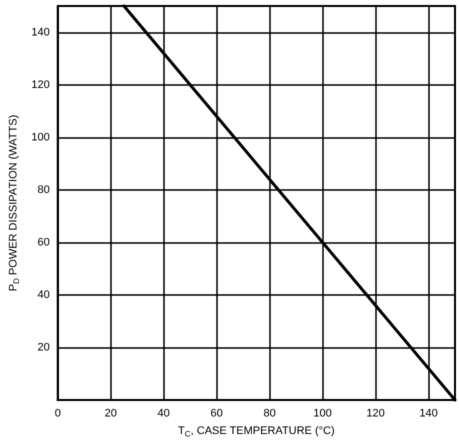 The height and width of the screenshot is (445, 459). What do you see at coordinates (44, 242) in the screenshot?
I see `y-tick-label: 60` at bounding box center [44, 242].